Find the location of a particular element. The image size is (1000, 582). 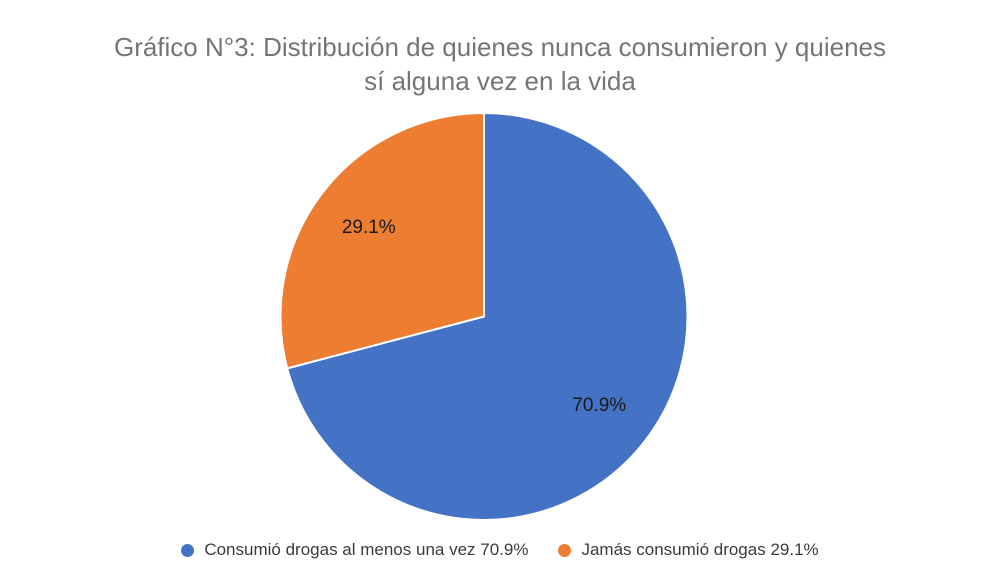

legend-item-0: Consumió drogas al menos una vez 70.9% is located at coordinates (354, 550).